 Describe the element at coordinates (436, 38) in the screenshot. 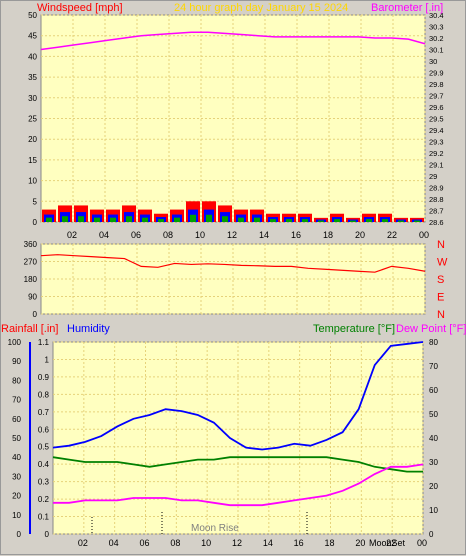

I see `barometer-tick-label: 30.2` at that location.